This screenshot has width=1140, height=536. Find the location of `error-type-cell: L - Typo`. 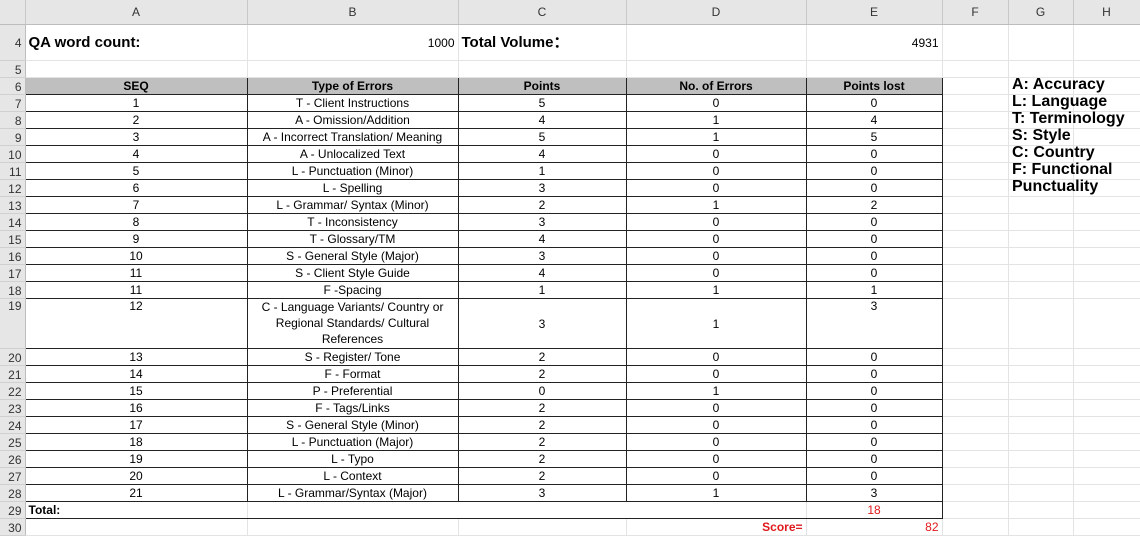

error-type-cell: L - Typo is located at coordinates (352, 459).